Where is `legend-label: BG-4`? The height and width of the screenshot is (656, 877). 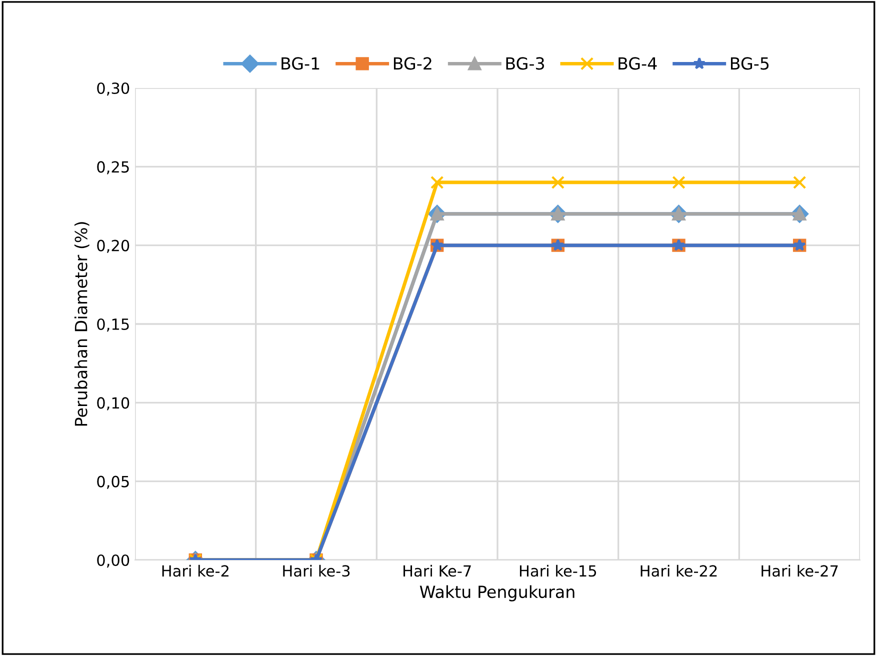
legend-label: BG-4 is located at coordinates (637, 63).